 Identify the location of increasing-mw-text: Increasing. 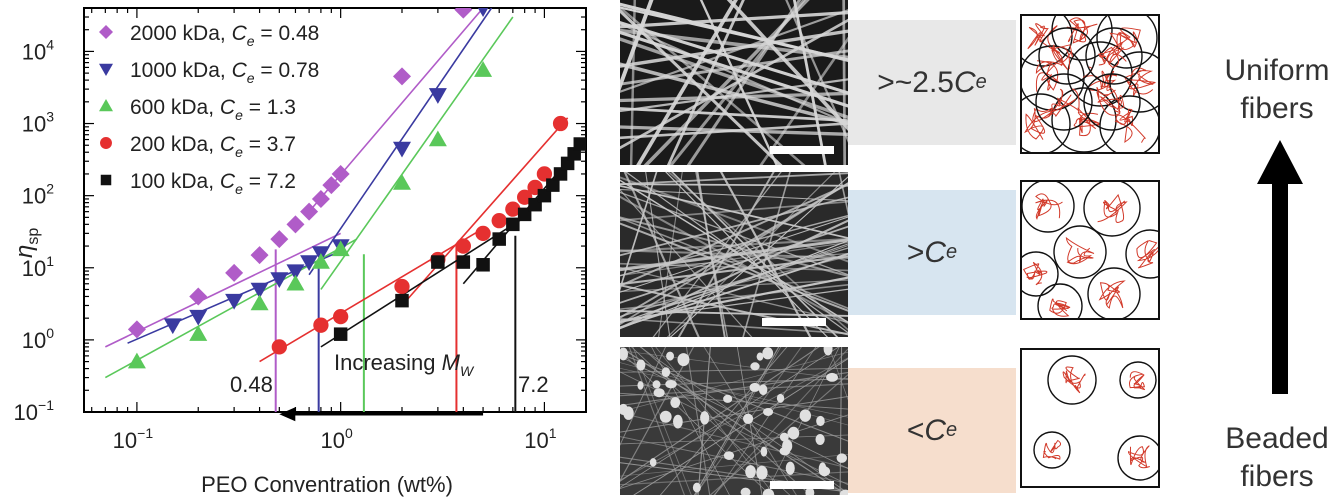
(388, 362).